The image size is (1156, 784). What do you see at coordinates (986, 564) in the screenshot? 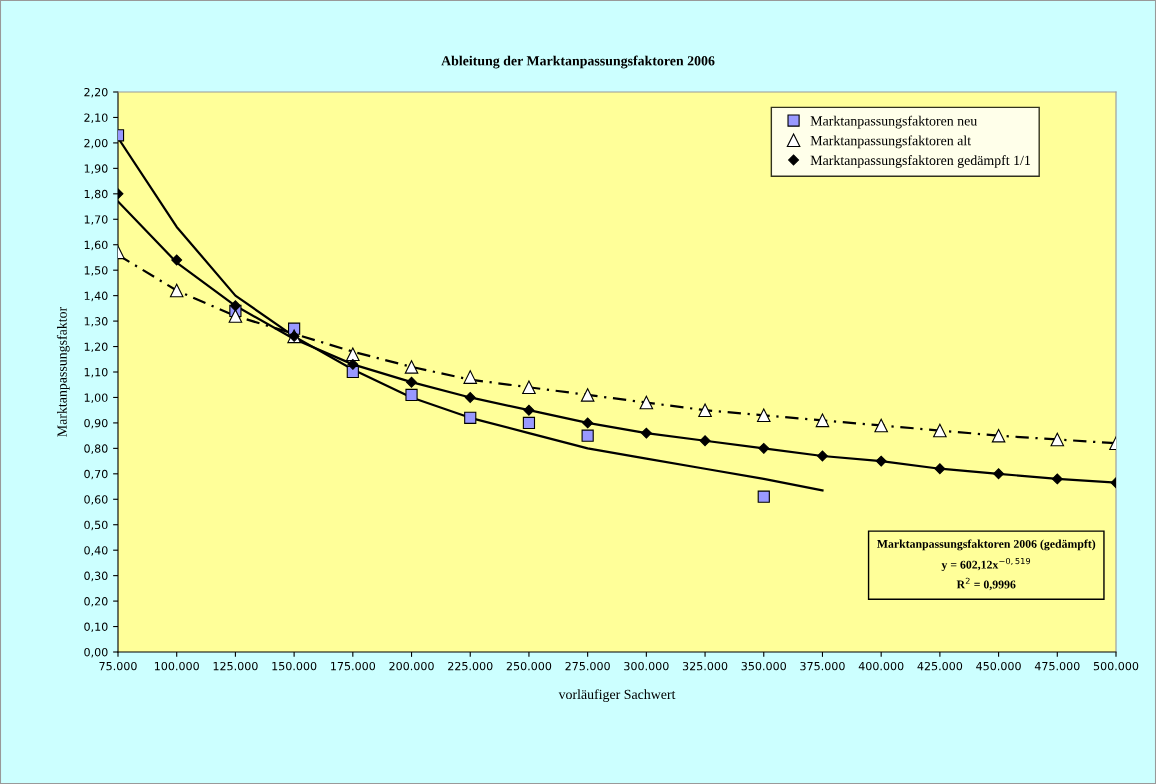
I see `annotation: y = 602,12x$^{−0,519}$` at bounding box center [986, 564].